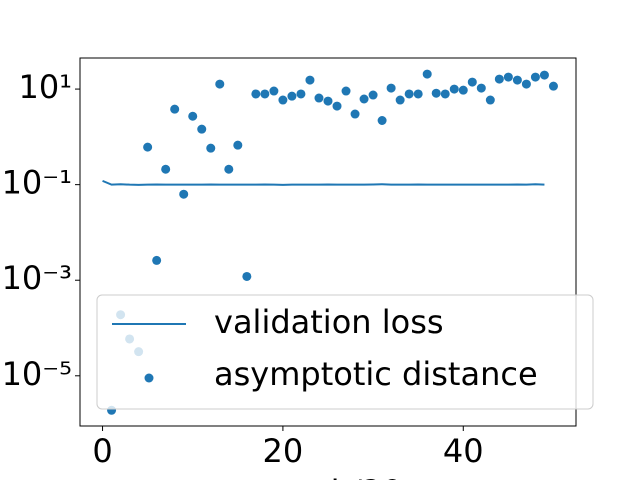 The width and height of the screenshot is (640, 480). What do you see at coordinates (463, 451) in the screenshot?
I see `x-tick-label: 40` at bounding box center [463, 451].